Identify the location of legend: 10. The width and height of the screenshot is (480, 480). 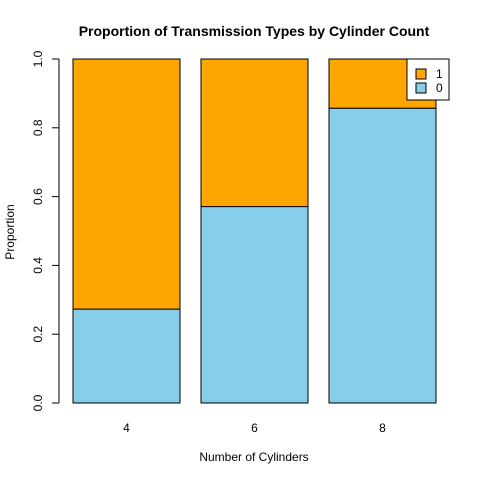
(428, 79).